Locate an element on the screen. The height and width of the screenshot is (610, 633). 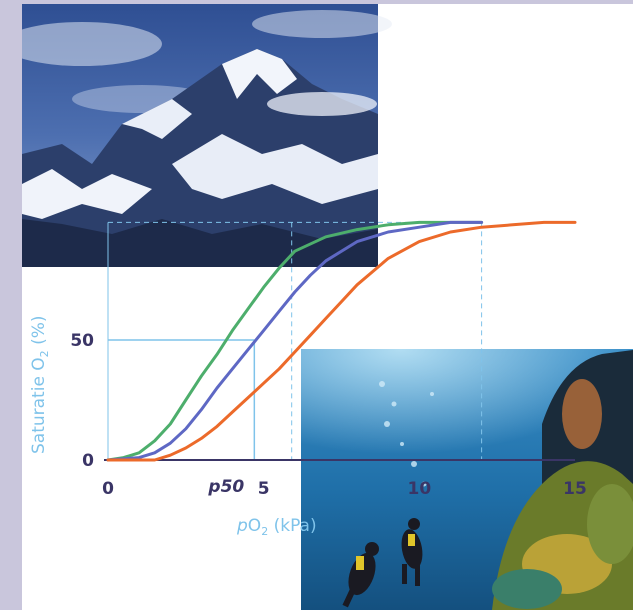
x-tick-label-0: 0 is located at coordinates (108, 489).